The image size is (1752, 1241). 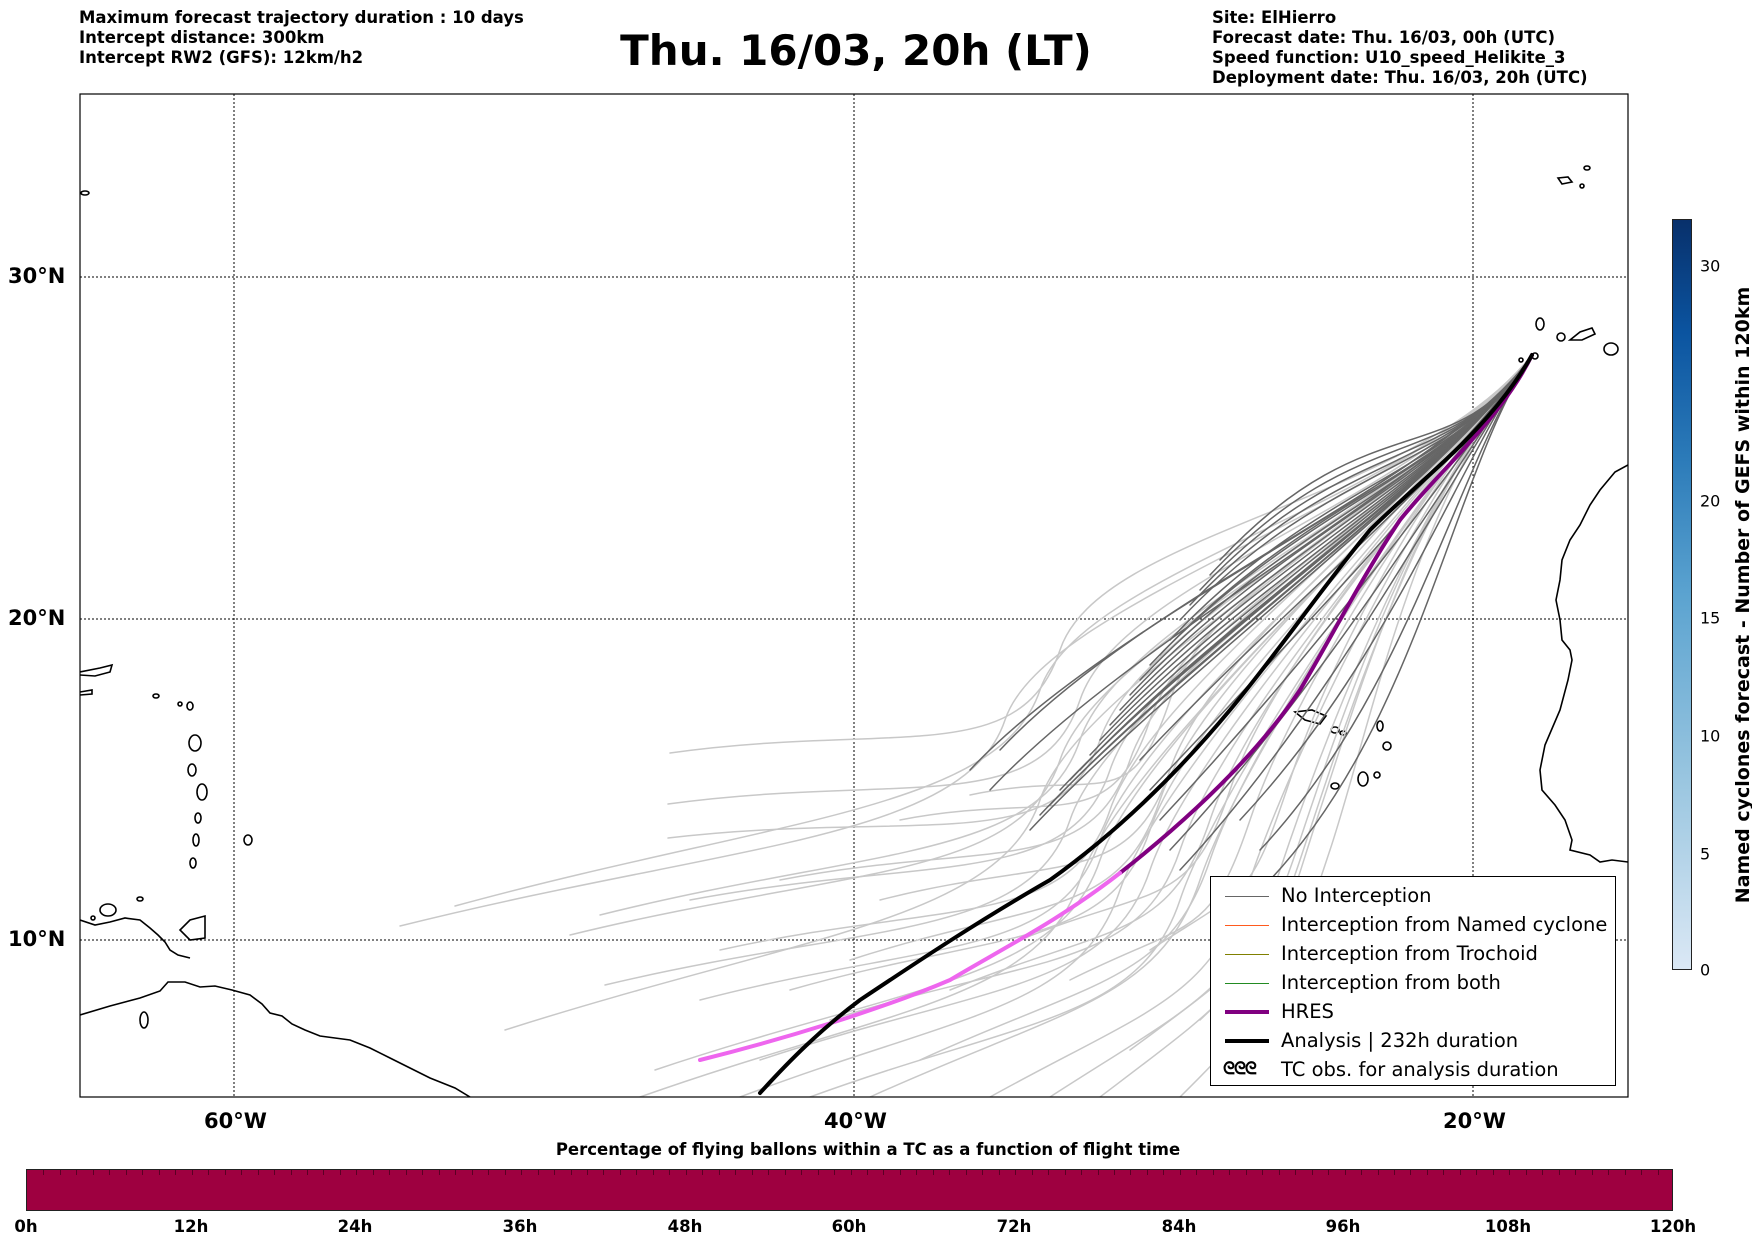 I want to click on legend-label: Interception from Named cyclone, so click(x=1444, y=924).